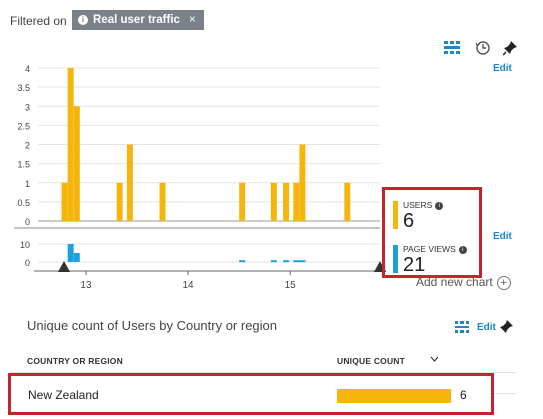 The height and width of the screenshot is (419, 543). I want to click on plus-circle-icon: +, so click(503, 282).